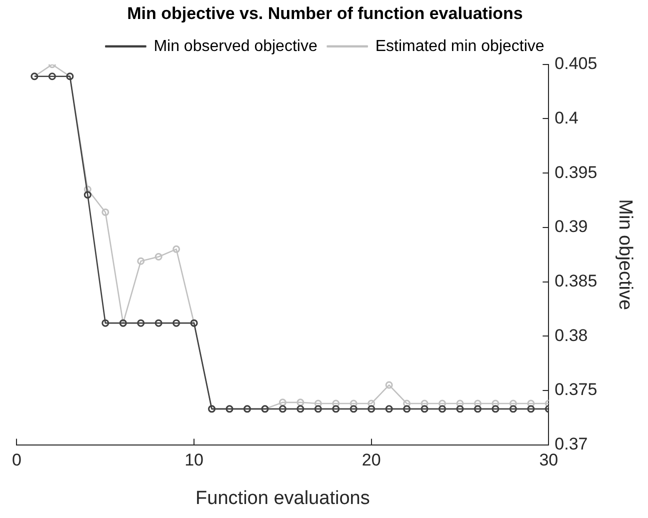 The image size is (648, 518). I want to click on legend-label: Min observed objective, so click(236, 46).